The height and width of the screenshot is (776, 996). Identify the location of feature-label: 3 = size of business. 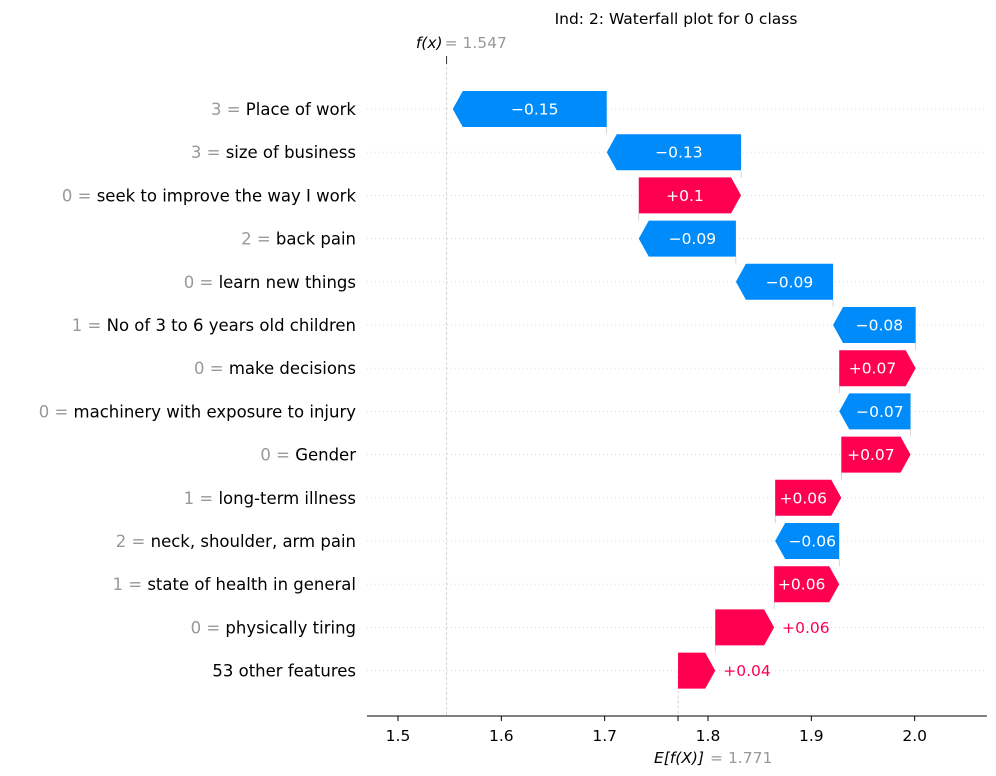
(273, 152).